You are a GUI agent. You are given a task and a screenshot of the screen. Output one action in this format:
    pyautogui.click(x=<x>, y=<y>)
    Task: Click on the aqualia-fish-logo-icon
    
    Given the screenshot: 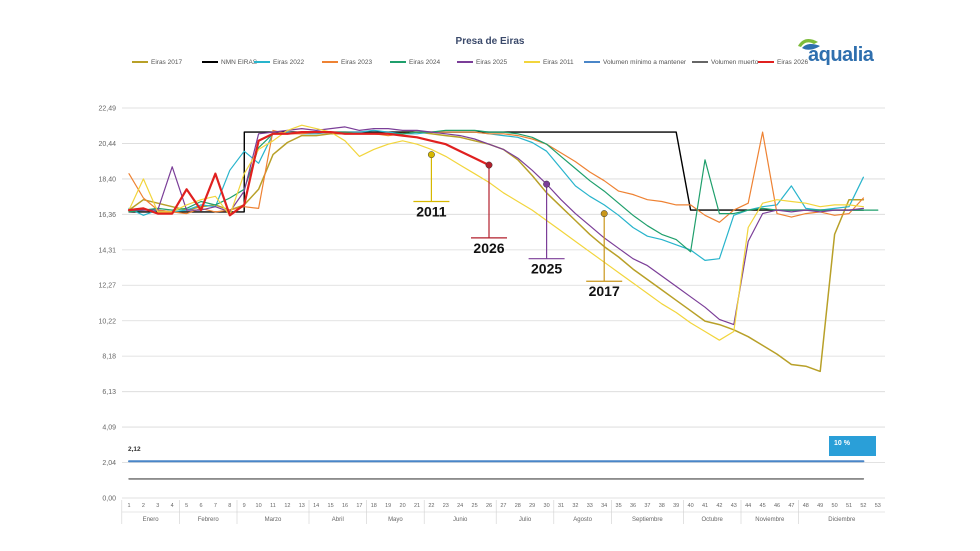 What is the action you would take?
    pyautogui.click(x=809, y=44)
    